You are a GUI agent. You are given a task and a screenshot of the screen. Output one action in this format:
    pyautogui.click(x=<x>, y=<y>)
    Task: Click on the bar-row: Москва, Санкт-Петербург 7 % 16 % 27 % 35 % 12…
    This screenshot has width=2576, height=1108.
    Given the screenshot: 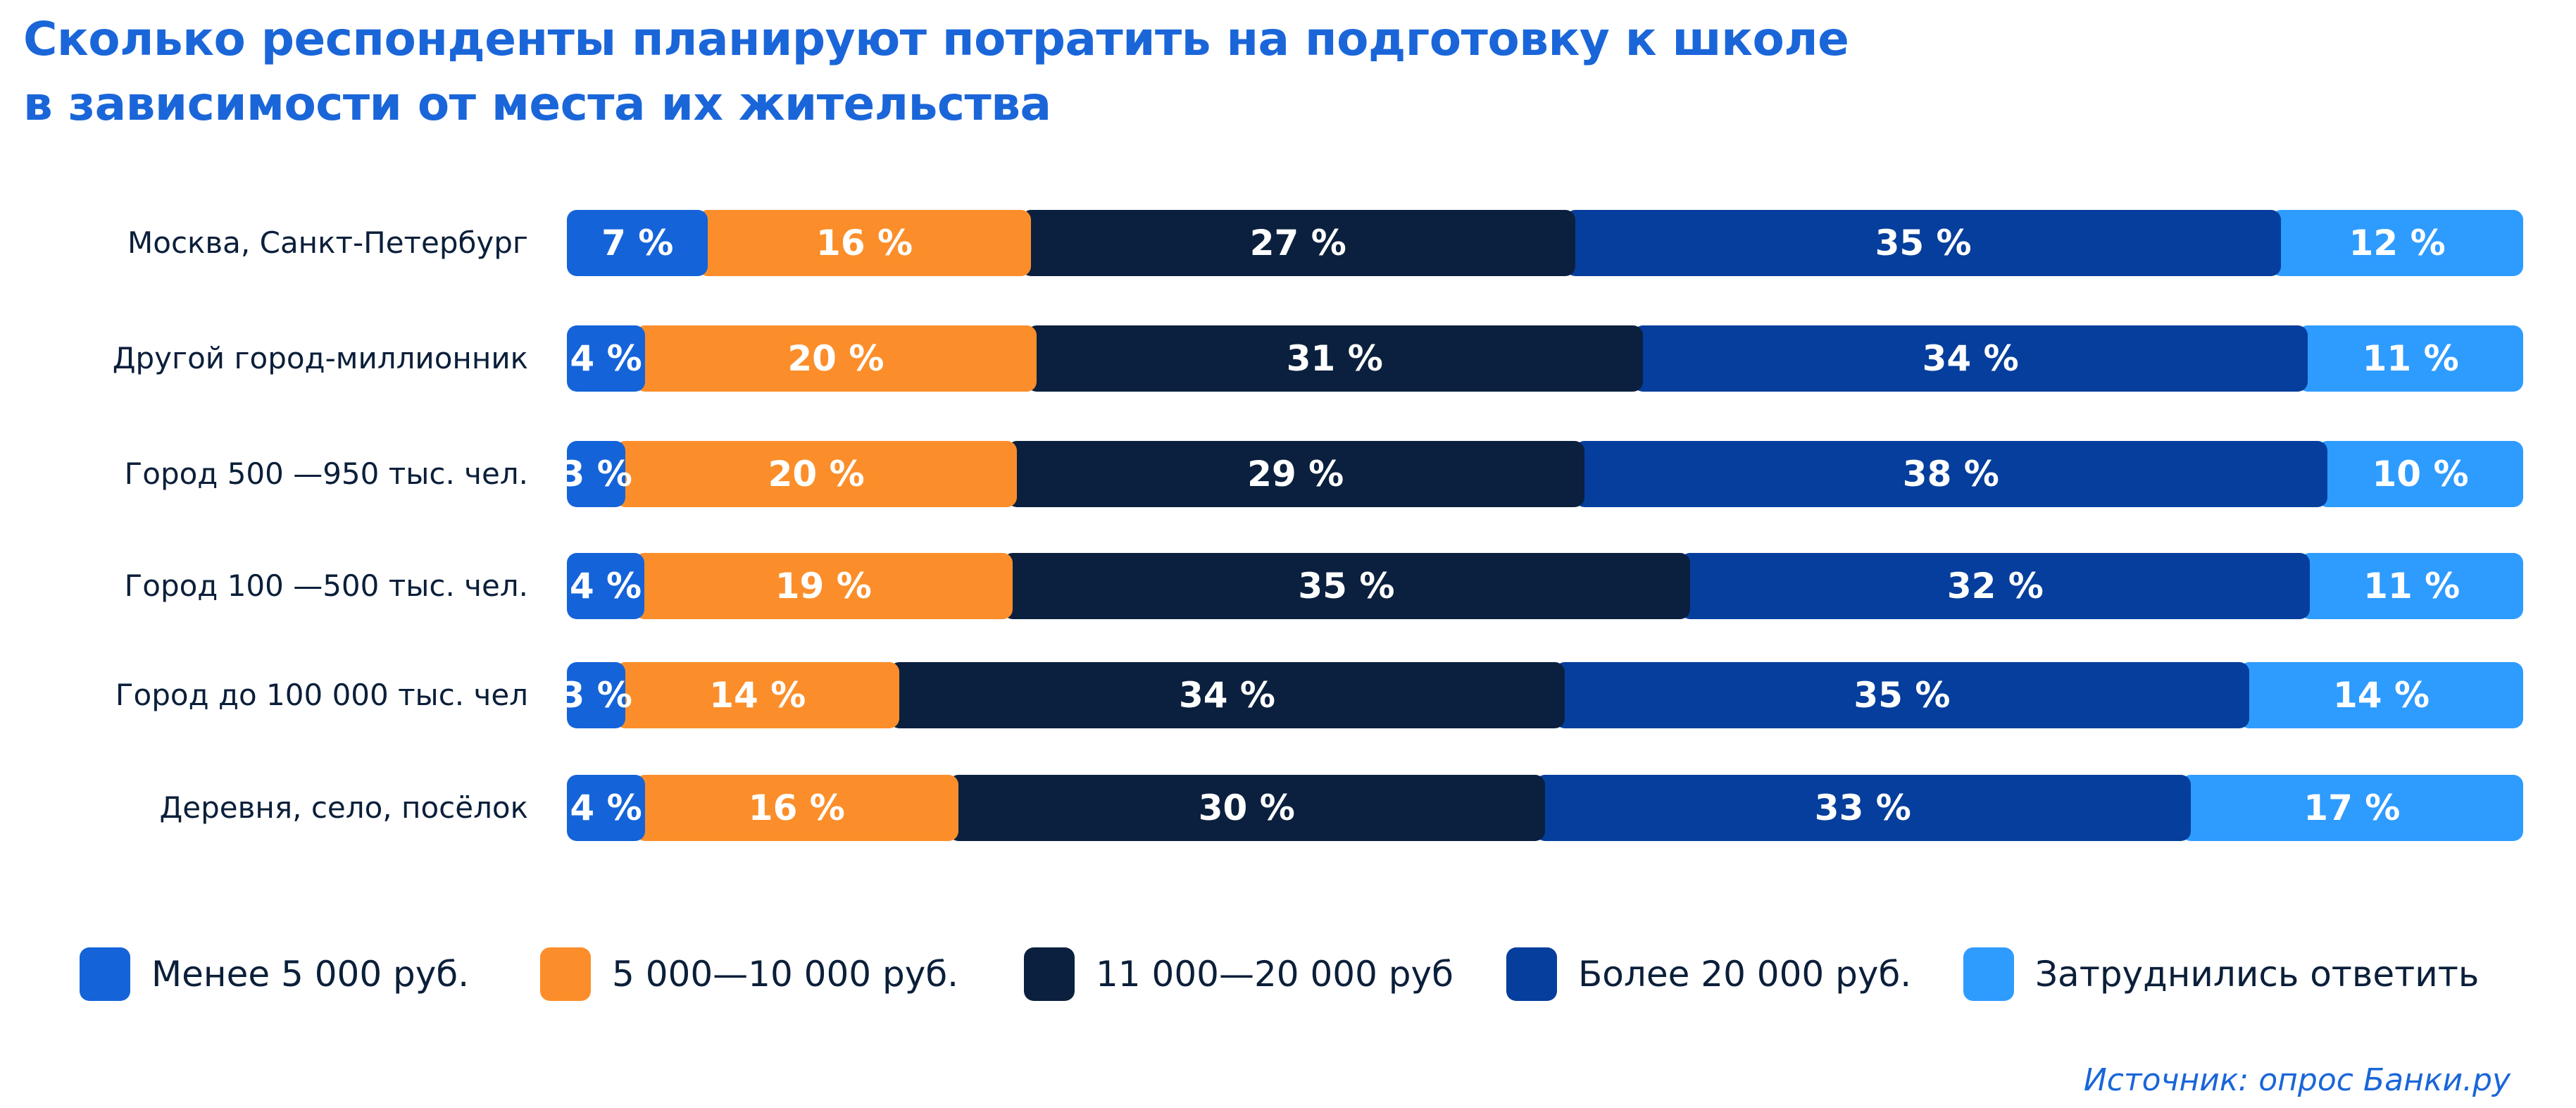 What is the action you would take?
    pyautogui.click(x=1288, y=243)
    